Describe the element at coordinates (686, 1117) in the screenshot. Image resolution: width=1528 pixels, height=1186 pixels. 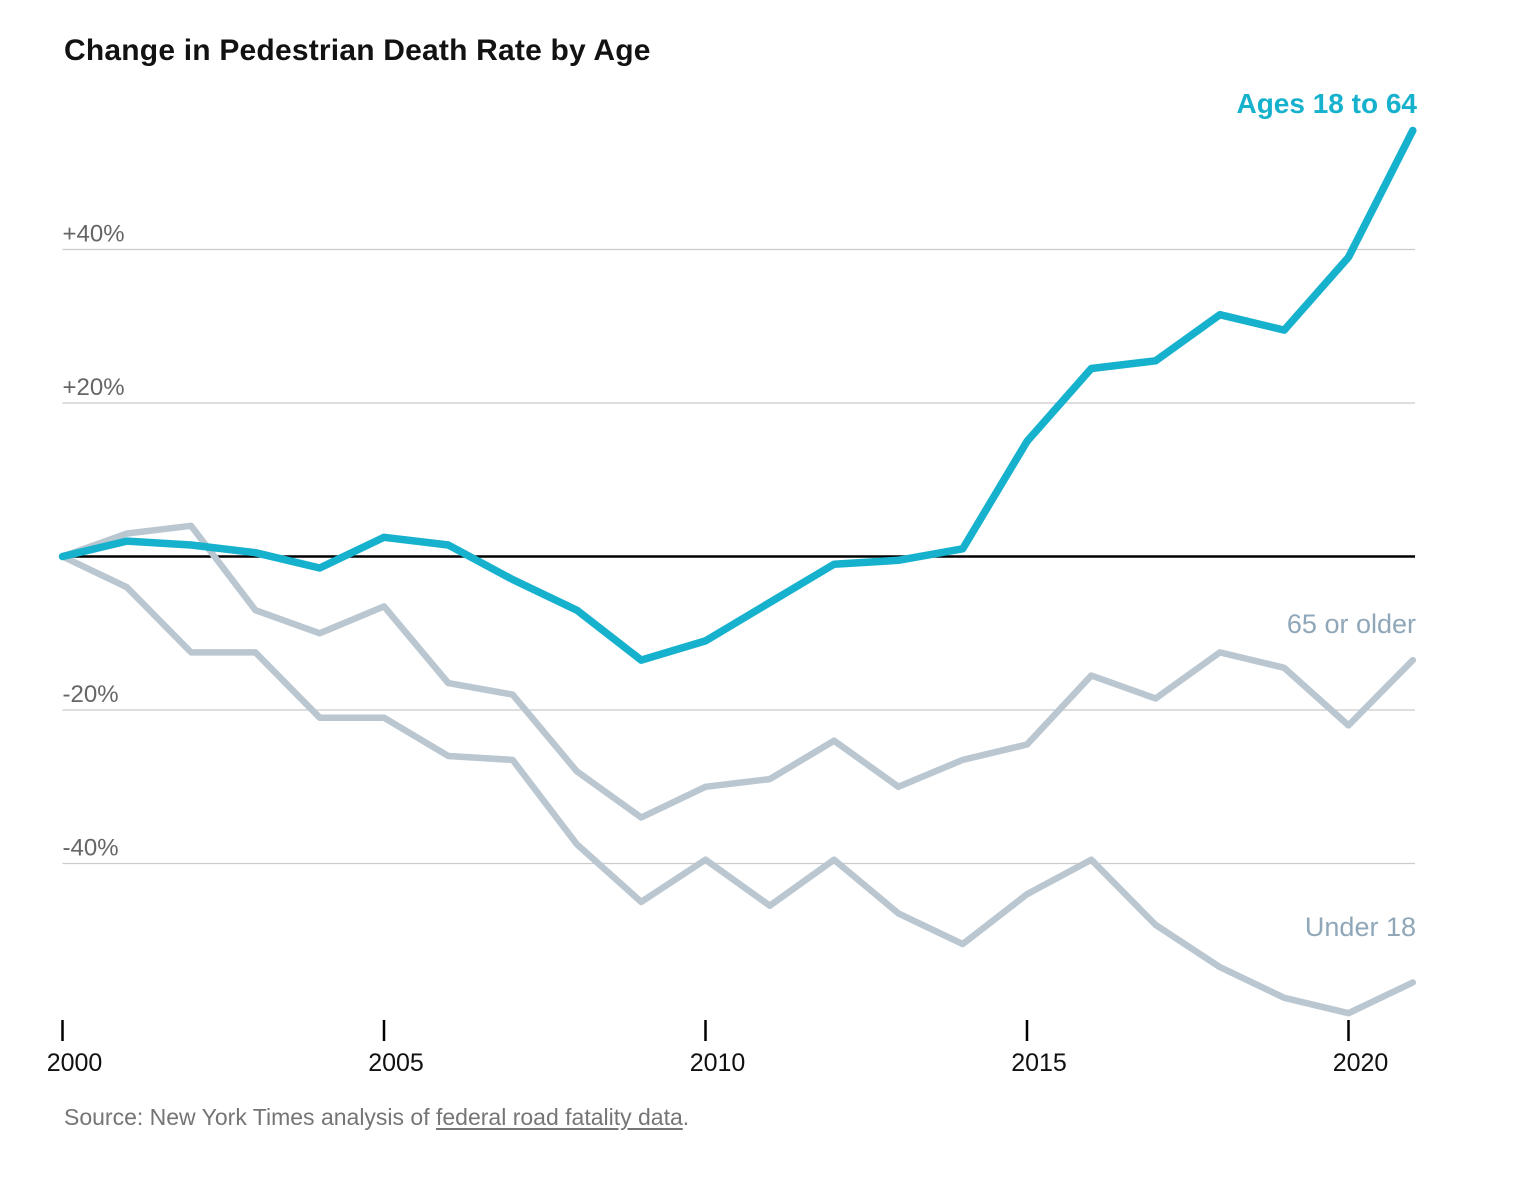
I see `source-suffix: .` at that location.